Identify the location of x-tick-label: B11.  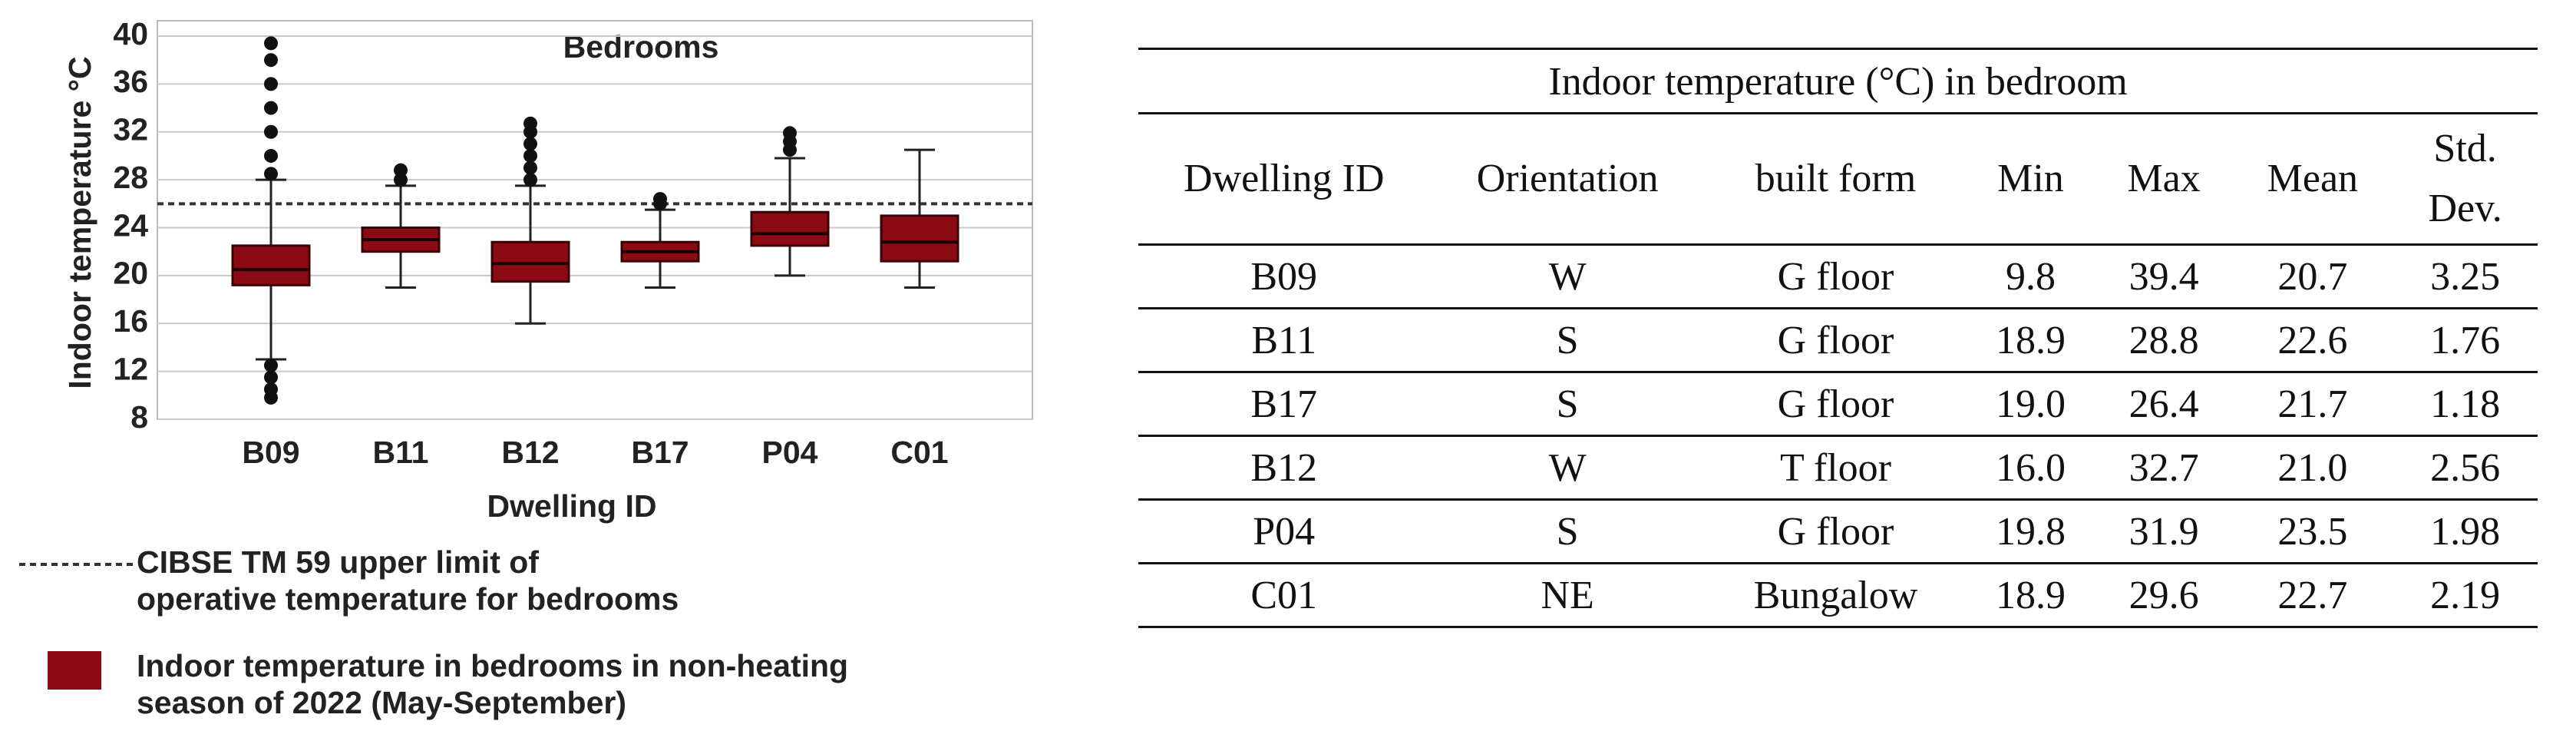
(401, 452).